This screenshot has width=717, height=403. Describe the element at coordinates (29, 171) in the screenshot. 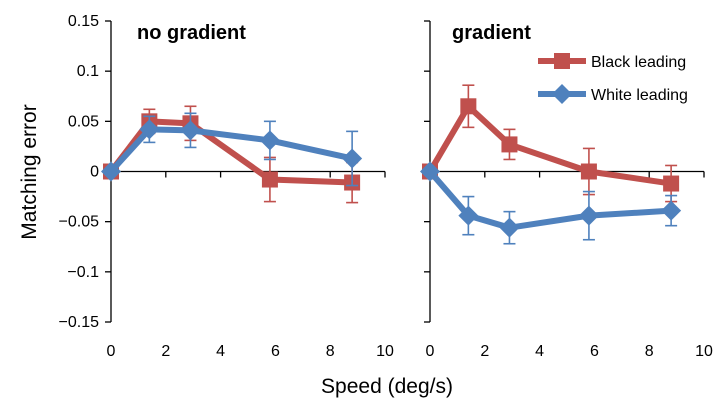

I see `y-axis-title: Matching error` at that location.